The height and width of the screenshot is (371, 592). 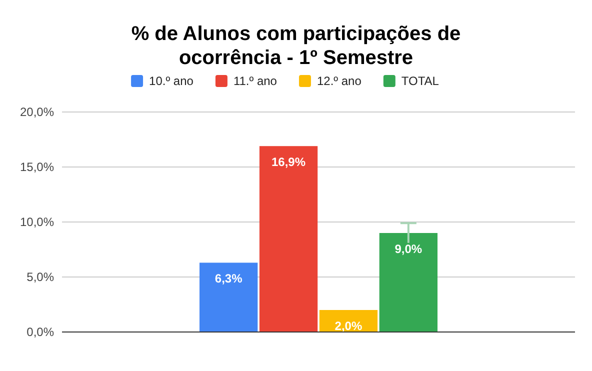 I want to click on y-tick-label: 15,0%, so click(x=37, y=167).